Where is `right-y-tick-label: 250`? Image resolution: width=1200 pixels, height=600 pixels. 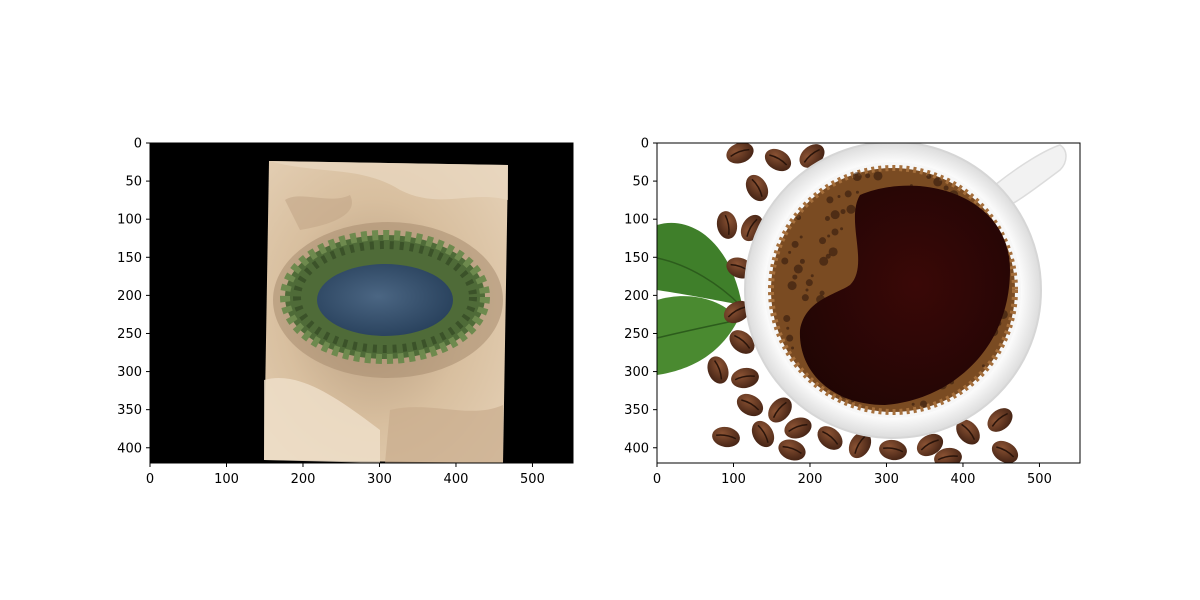
right-y-tick-label: 250 is located at coordinates (636, 334).